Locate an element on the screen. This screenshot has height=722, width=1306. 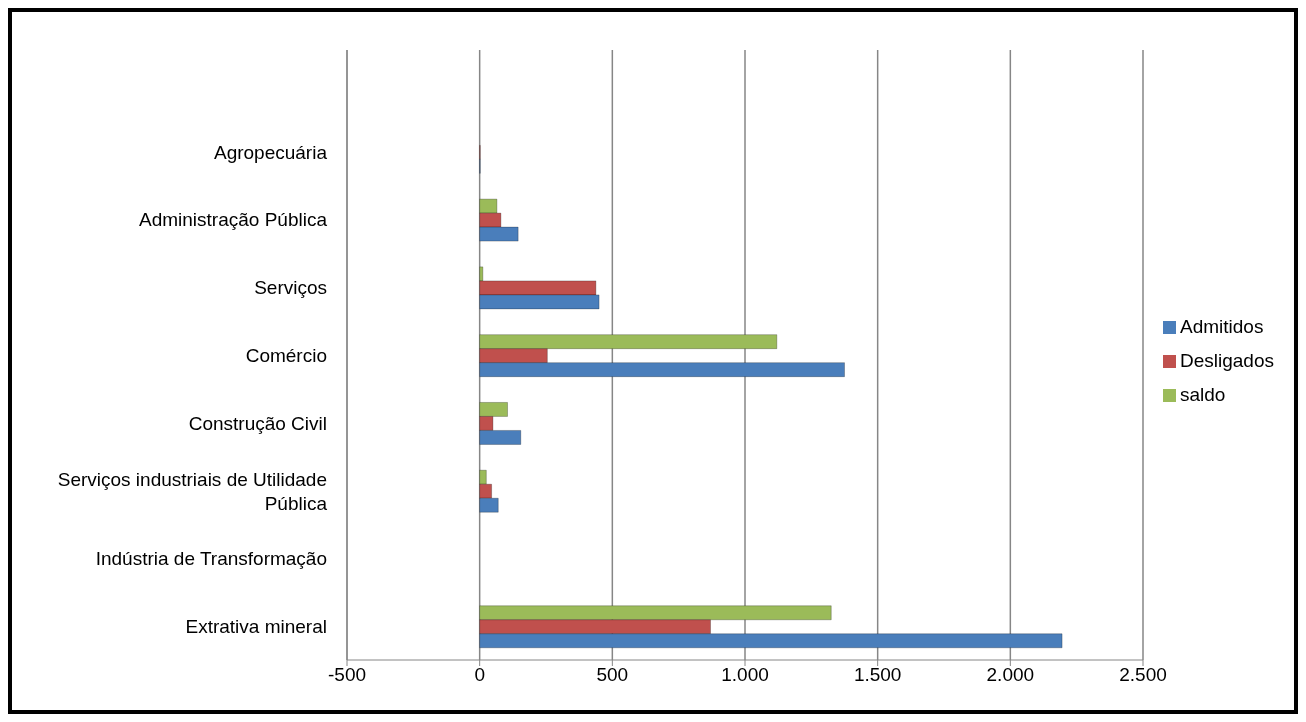
legend-label: Admitidos is located at coordinates (1222, 326).